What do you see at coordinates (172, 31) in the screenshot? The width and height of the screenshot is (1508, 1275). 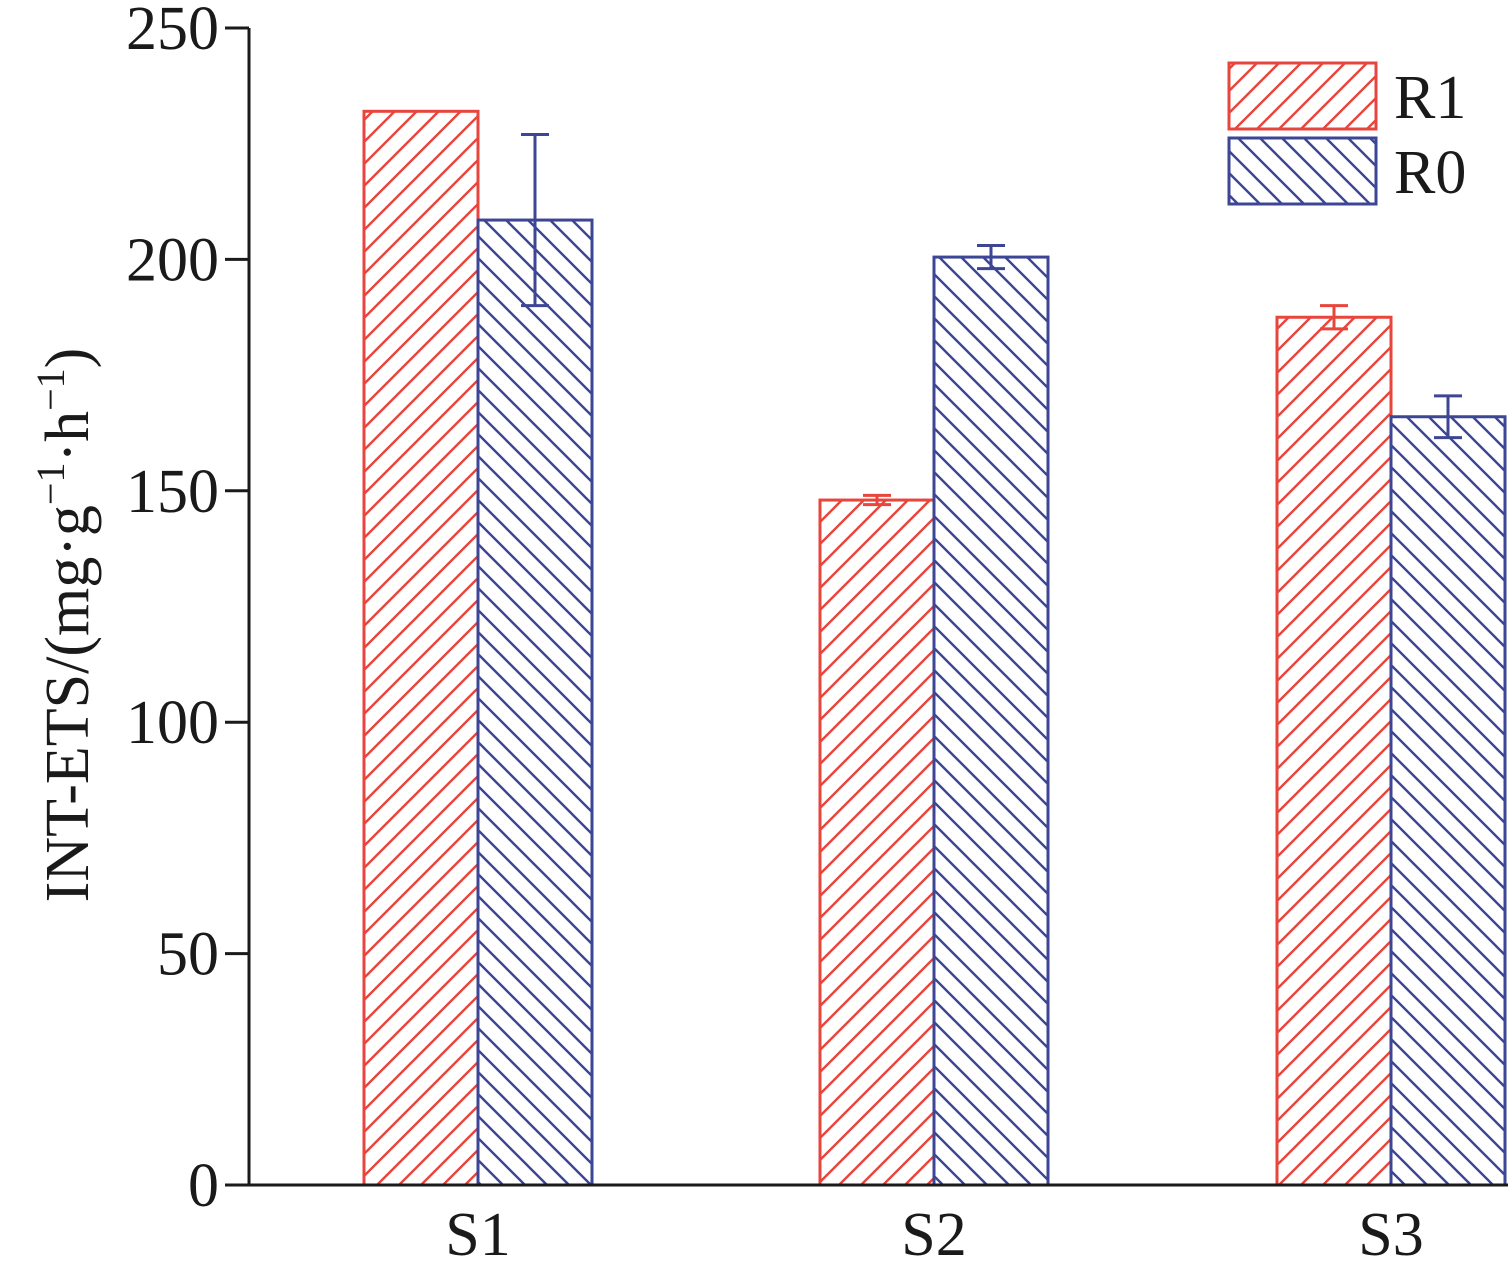 I see `y-tick-label: 250` at bounding box center [172, 31].